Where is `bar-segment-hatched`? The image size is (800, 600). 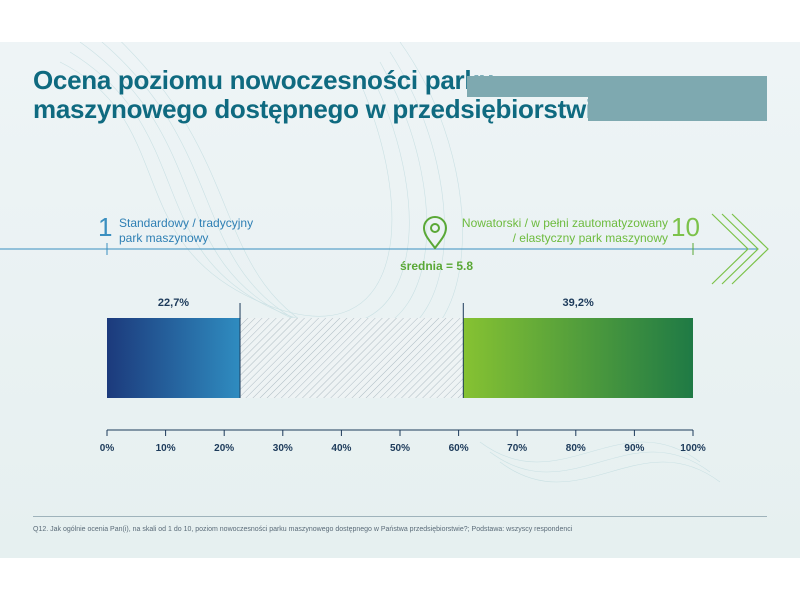 bar-segment-hatched is located at coordinates (352, 358).